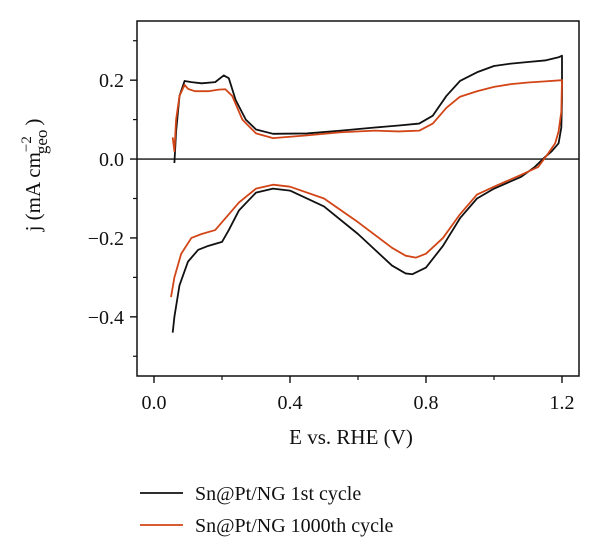 Image resolution: width=600 pixels, height=559 pixels. What do you see at coordinates (290, 403) in the screenshot?
I see `x-tick-label: 0.4` at bounding box center [290, 403].